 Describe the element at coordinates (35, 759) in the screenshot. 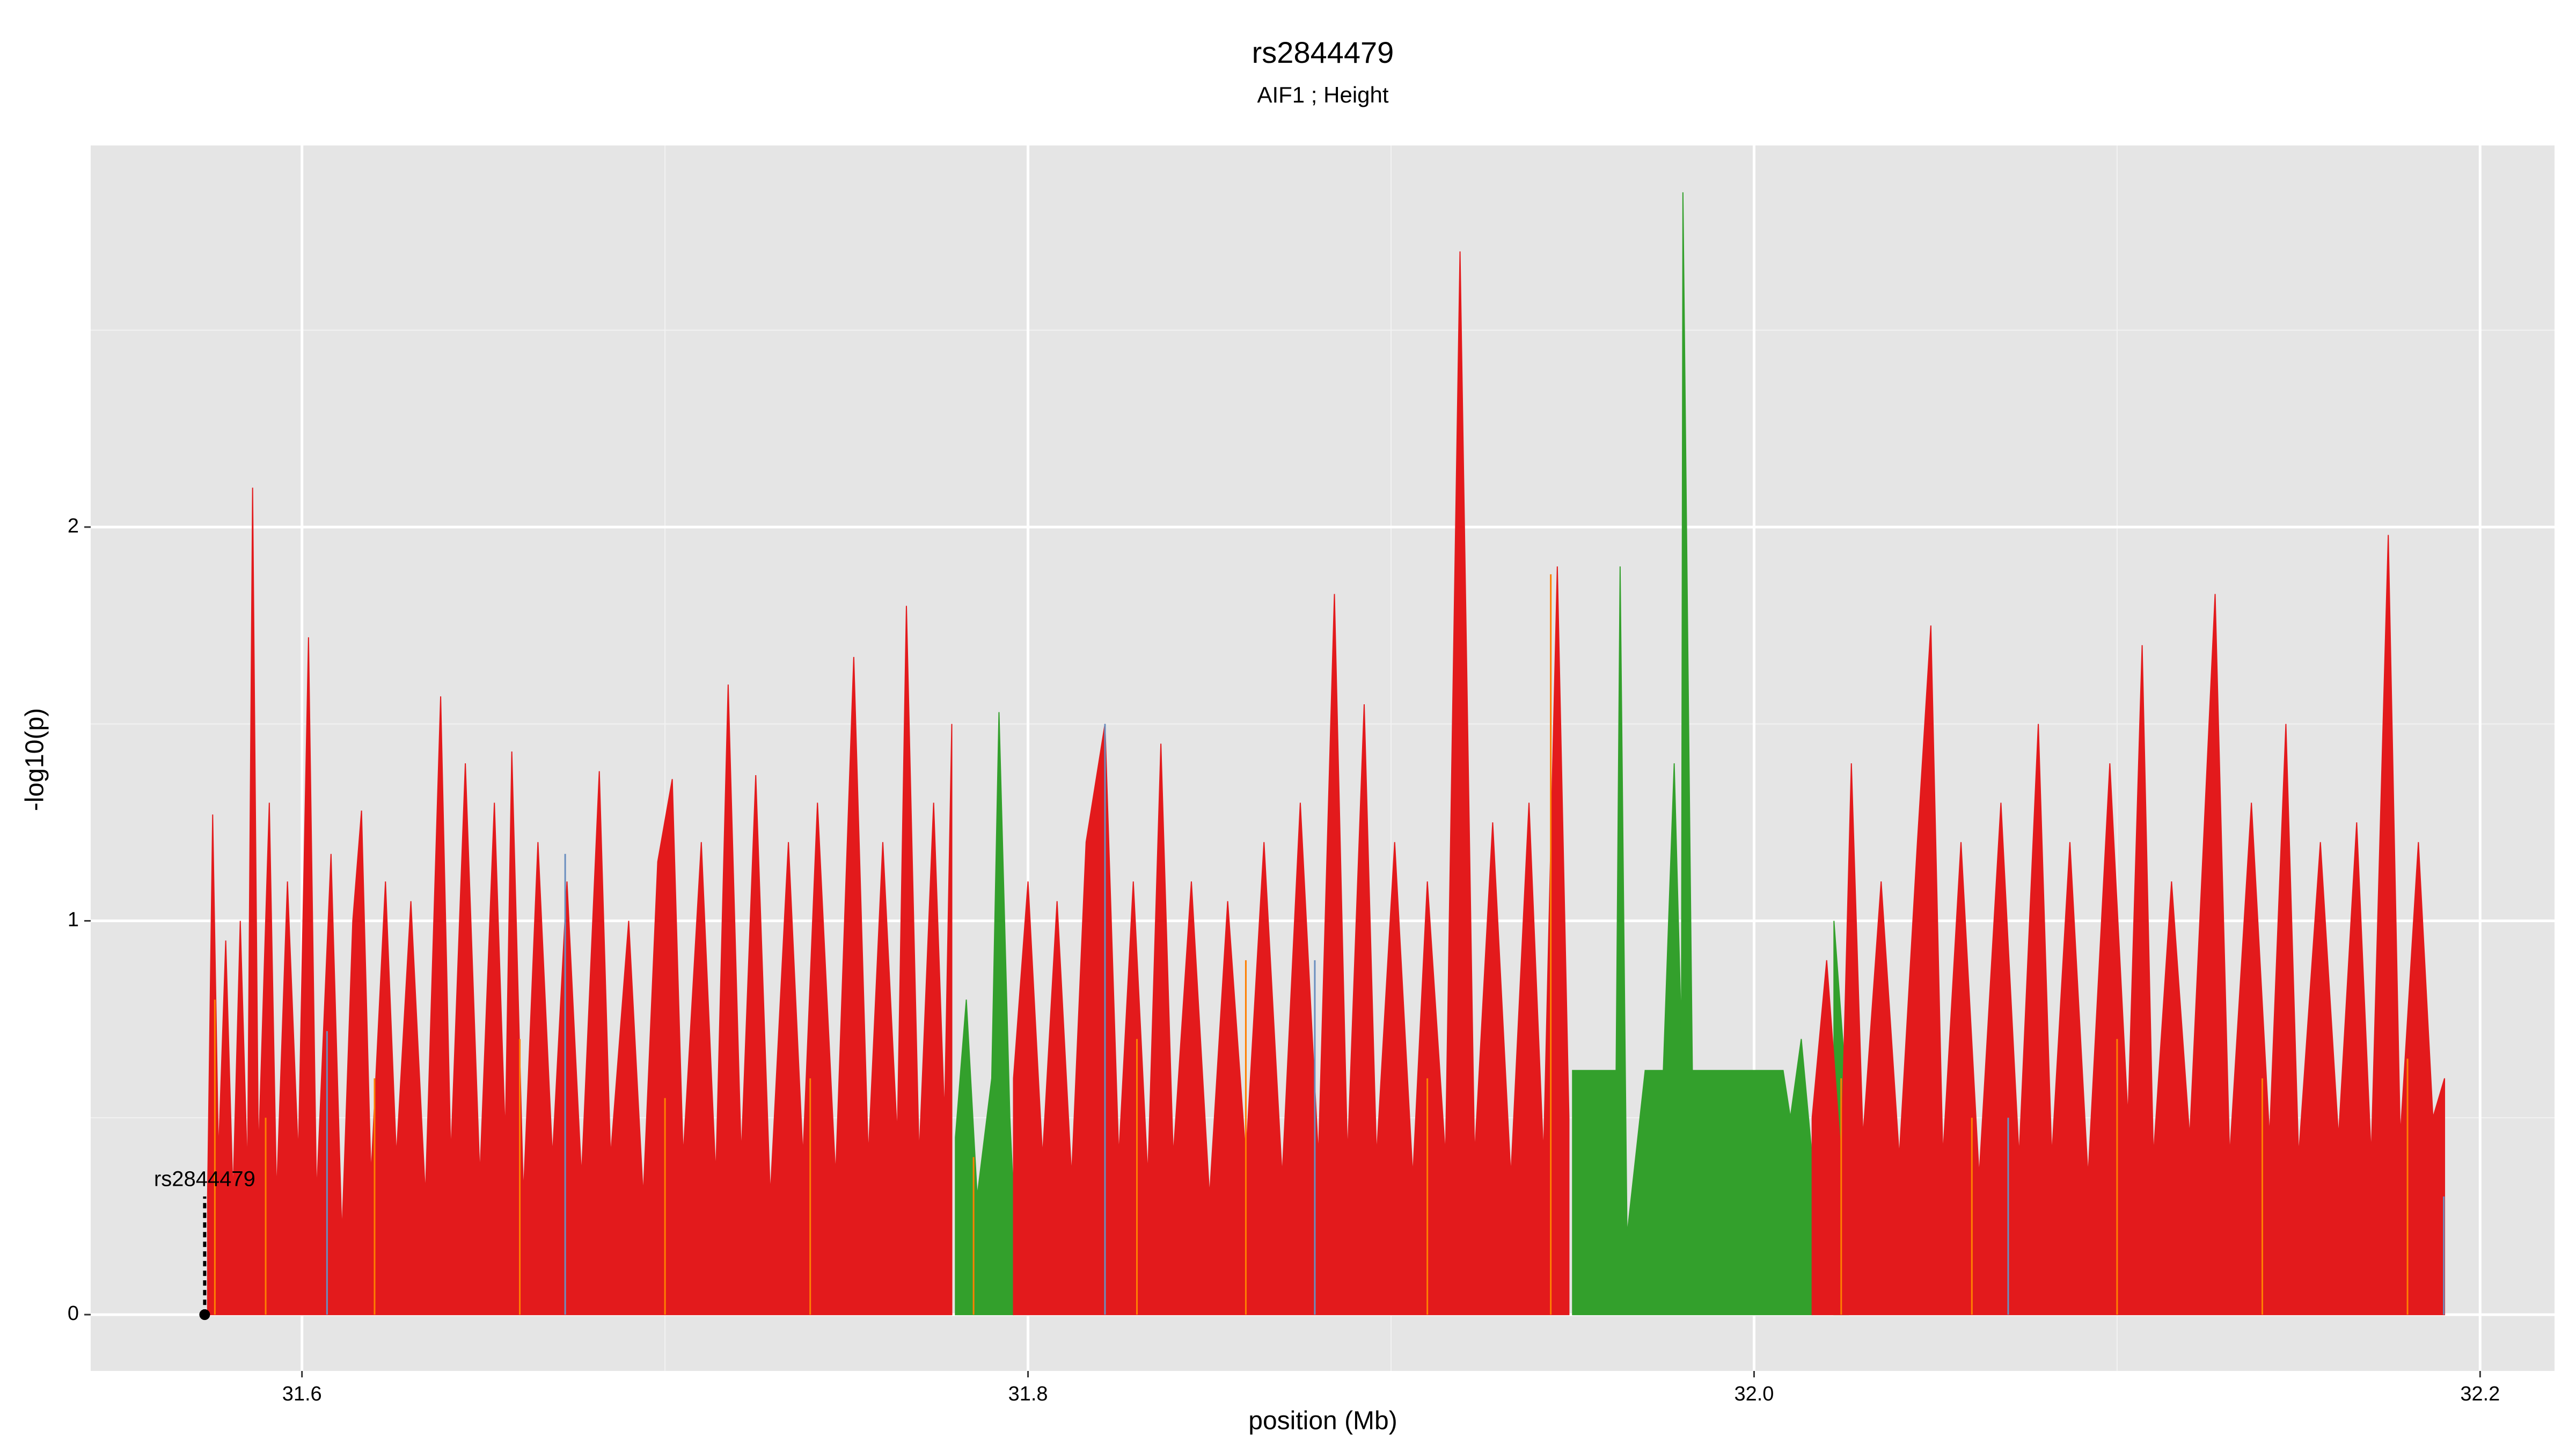

I see `y-axis-title: -log10(p)` at that location.